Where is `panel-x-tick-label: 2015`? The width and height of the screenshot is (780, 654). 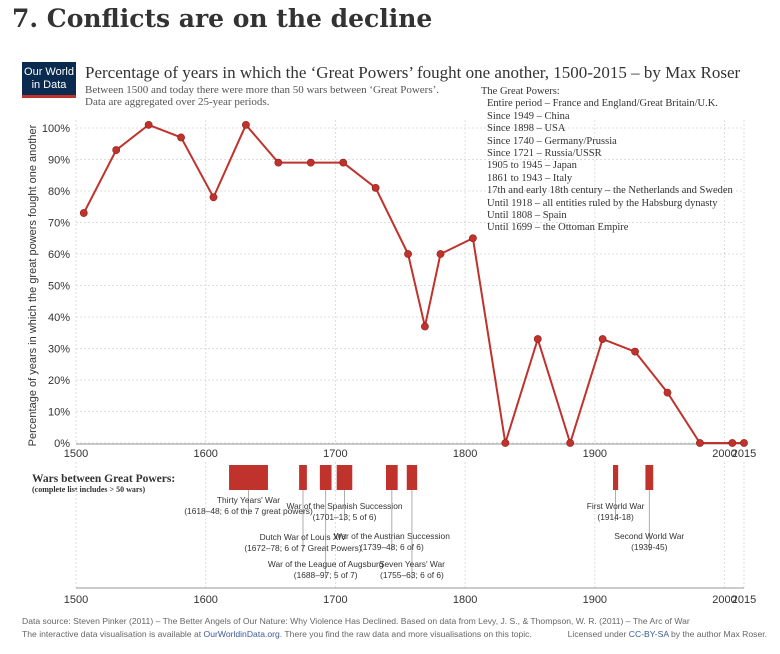
panel-x-tick-label: 2015 is located at coordinates (744, 600).